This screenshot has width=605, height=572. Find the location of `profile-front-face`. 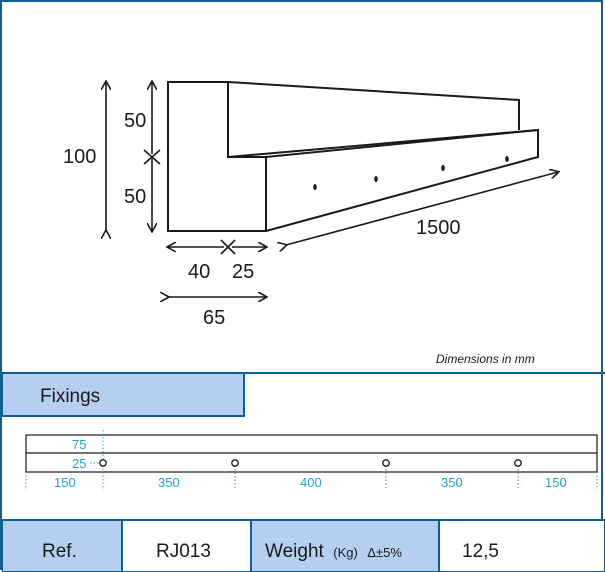

profile-front-face is located at coordinates (217, 156).